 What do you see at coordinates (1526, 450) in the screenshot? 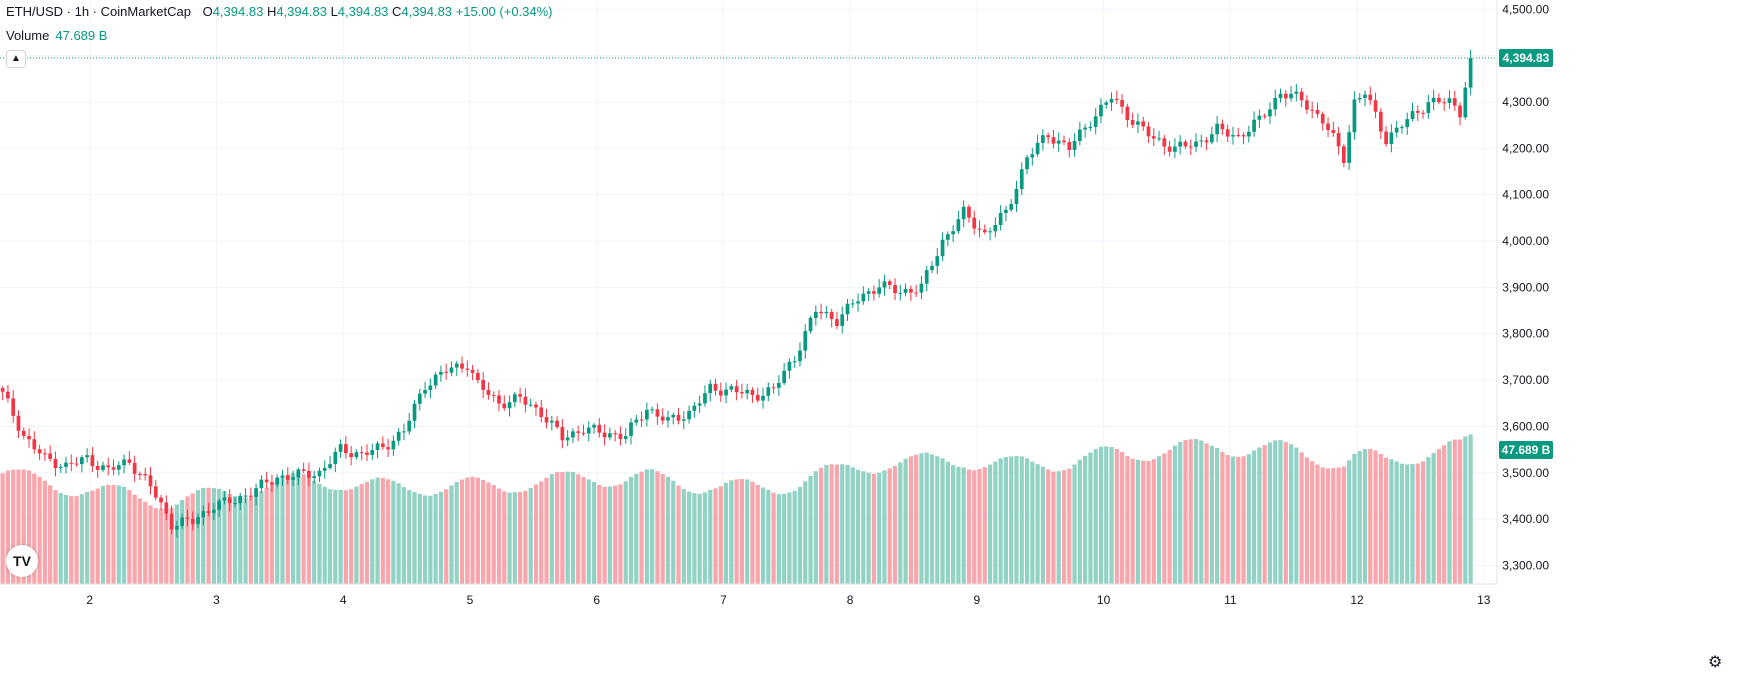
I see `volume-badge` at bounding box center [1526, 450].